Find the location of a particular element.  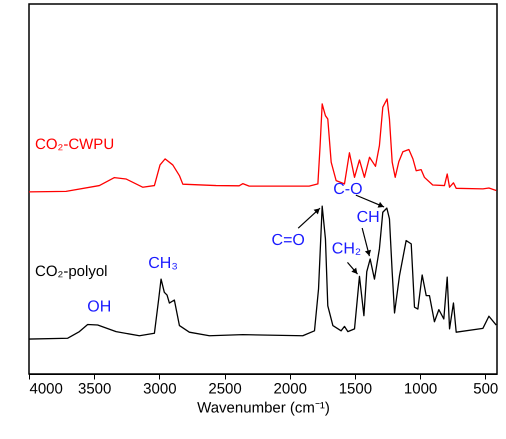

x-tick-label: 3000 is located at coordinates (160, 389).